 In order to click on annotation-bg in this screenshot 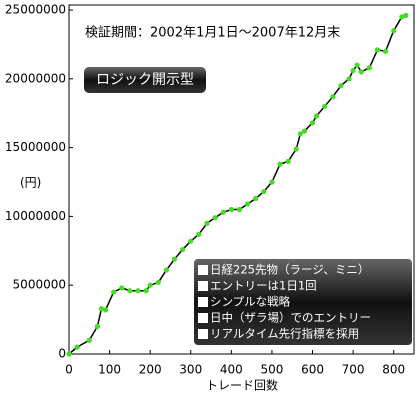, I will do `click(303, 302)`.